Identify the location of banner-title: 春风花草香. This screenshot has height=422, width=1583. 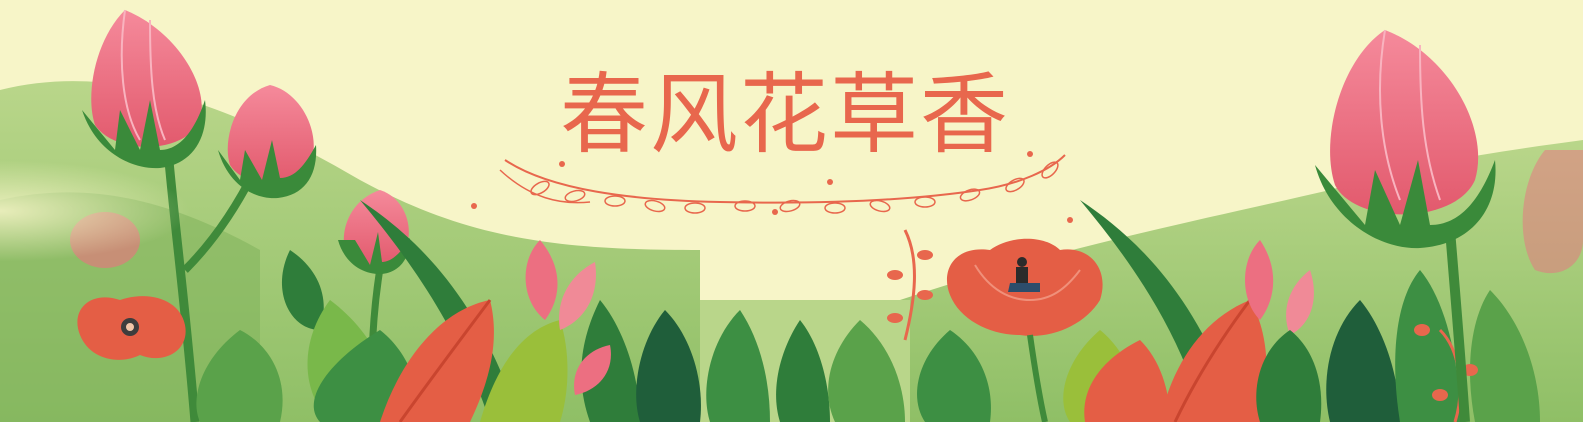
(785, 114).